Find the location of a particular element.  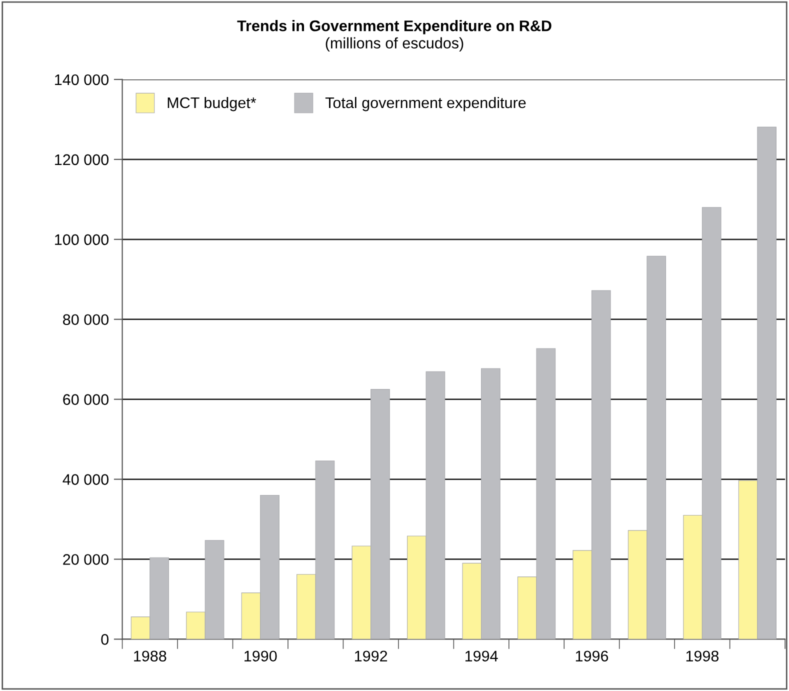

y-tick-label: 60 000 is located at coordinates (86, 399).